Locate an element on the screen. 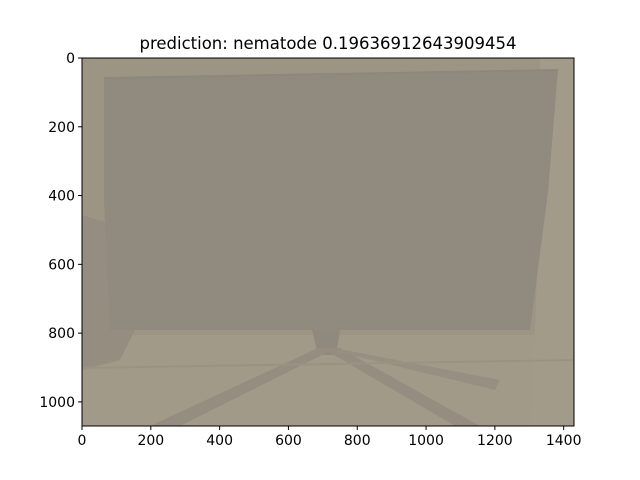 This screenshot has width=640, height=480. y-axis: 0 200 400 600 800 1000 is located at coordinates (60, 231).